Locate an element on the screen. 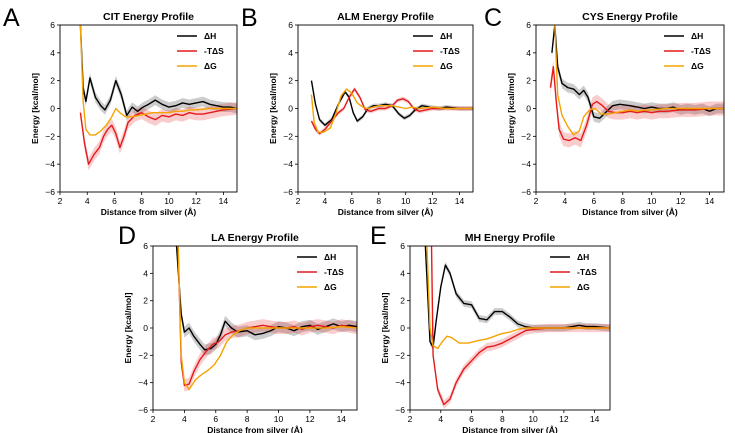 The image size is (735, 433). panel-title: CYS Energy Profile is located at coordinates (630, 17).